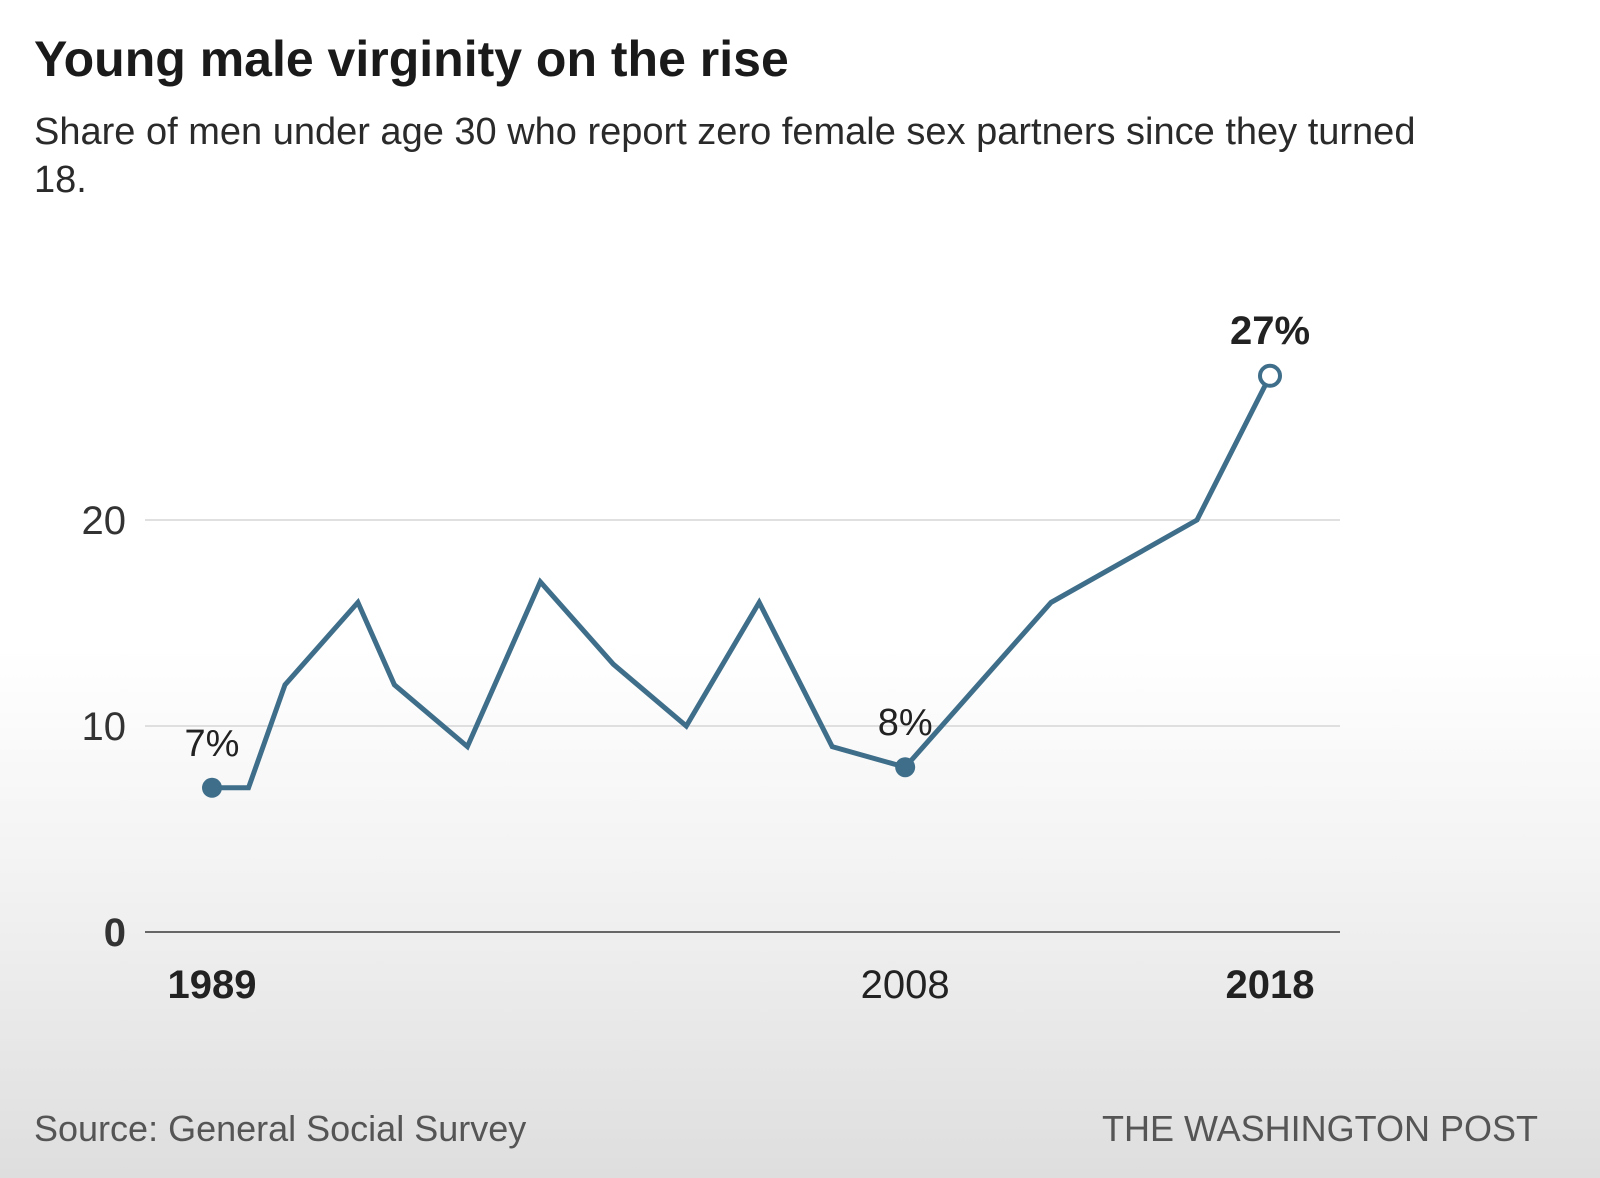 The height and width of the screenshot is (1178, 1600). Describe the element at coordinates (115, 933) in the screenshot. I see `y-tick-label: 0` at that location.